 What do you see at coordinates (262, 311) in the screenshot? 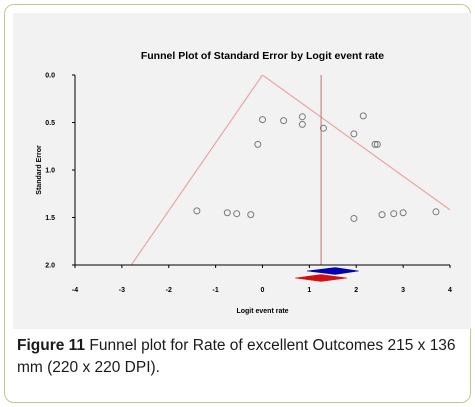
I see `x-axis-label: Logit event rate` at bounding box center [262, 311].